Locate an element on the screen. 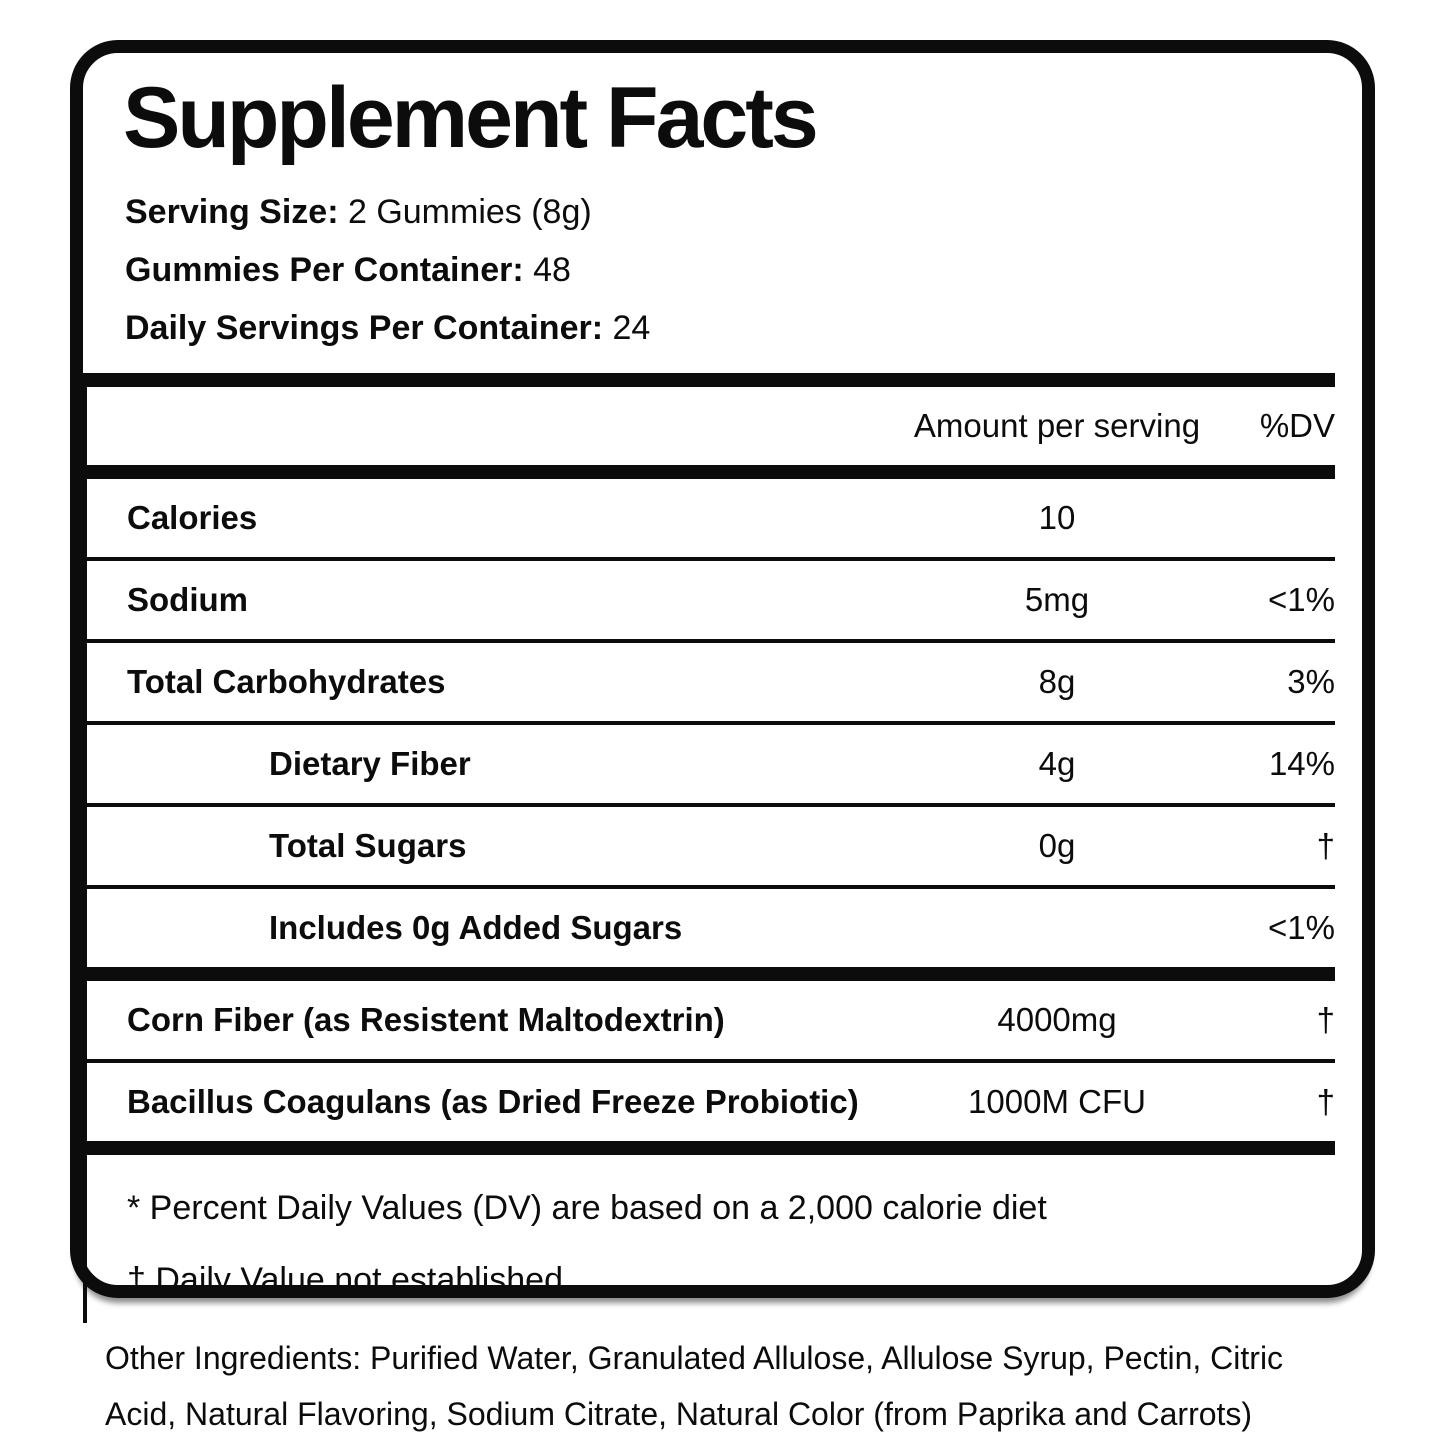 The width and height of the screenshot is (1445, 1445). table-row-sodium: Sodium 5mg <1% is located at coordinates (711, 598).